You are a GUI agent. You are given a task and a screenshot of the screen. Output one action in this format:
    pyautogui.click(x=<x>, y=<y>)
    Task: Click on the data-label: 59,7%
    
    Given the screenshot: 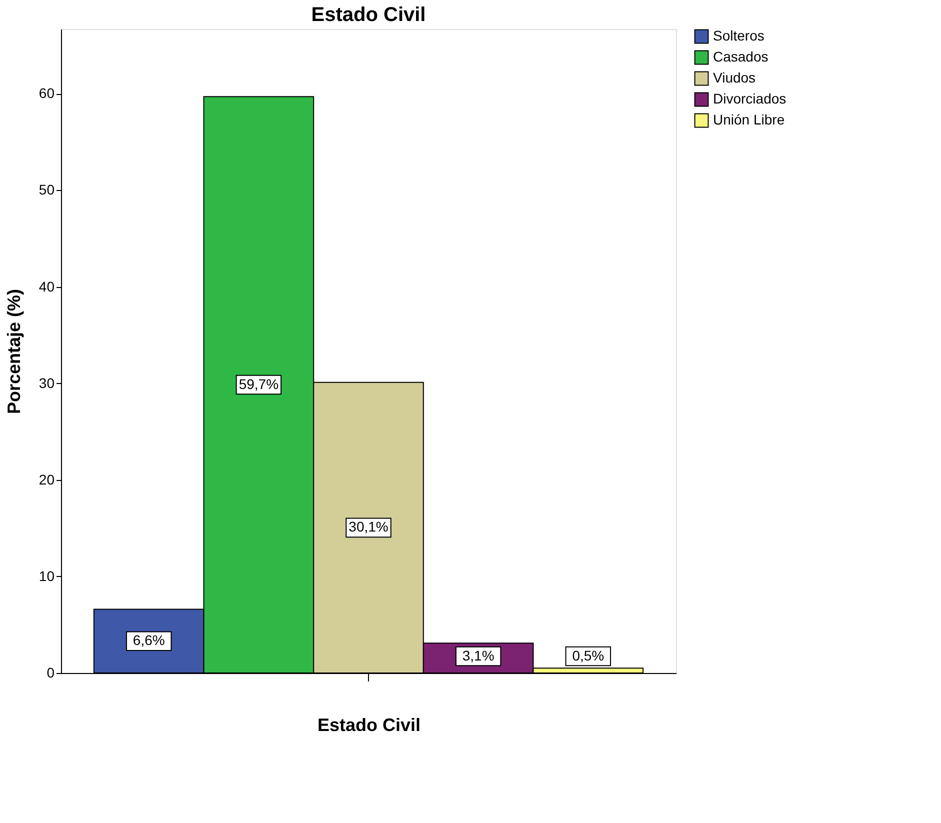 What is the action you would take?
    pyautogui.click(x=258, y=384)
    